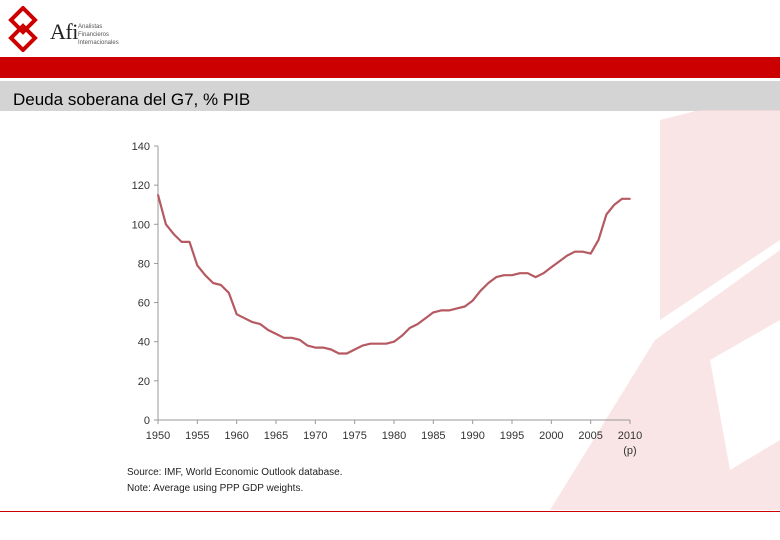 The width and height of the screenshot is (780, 540). What do you see at coordinates (512, 436) in the screenshot?
I see `x-tick-label: 1995` at bounding box center [512, 436].